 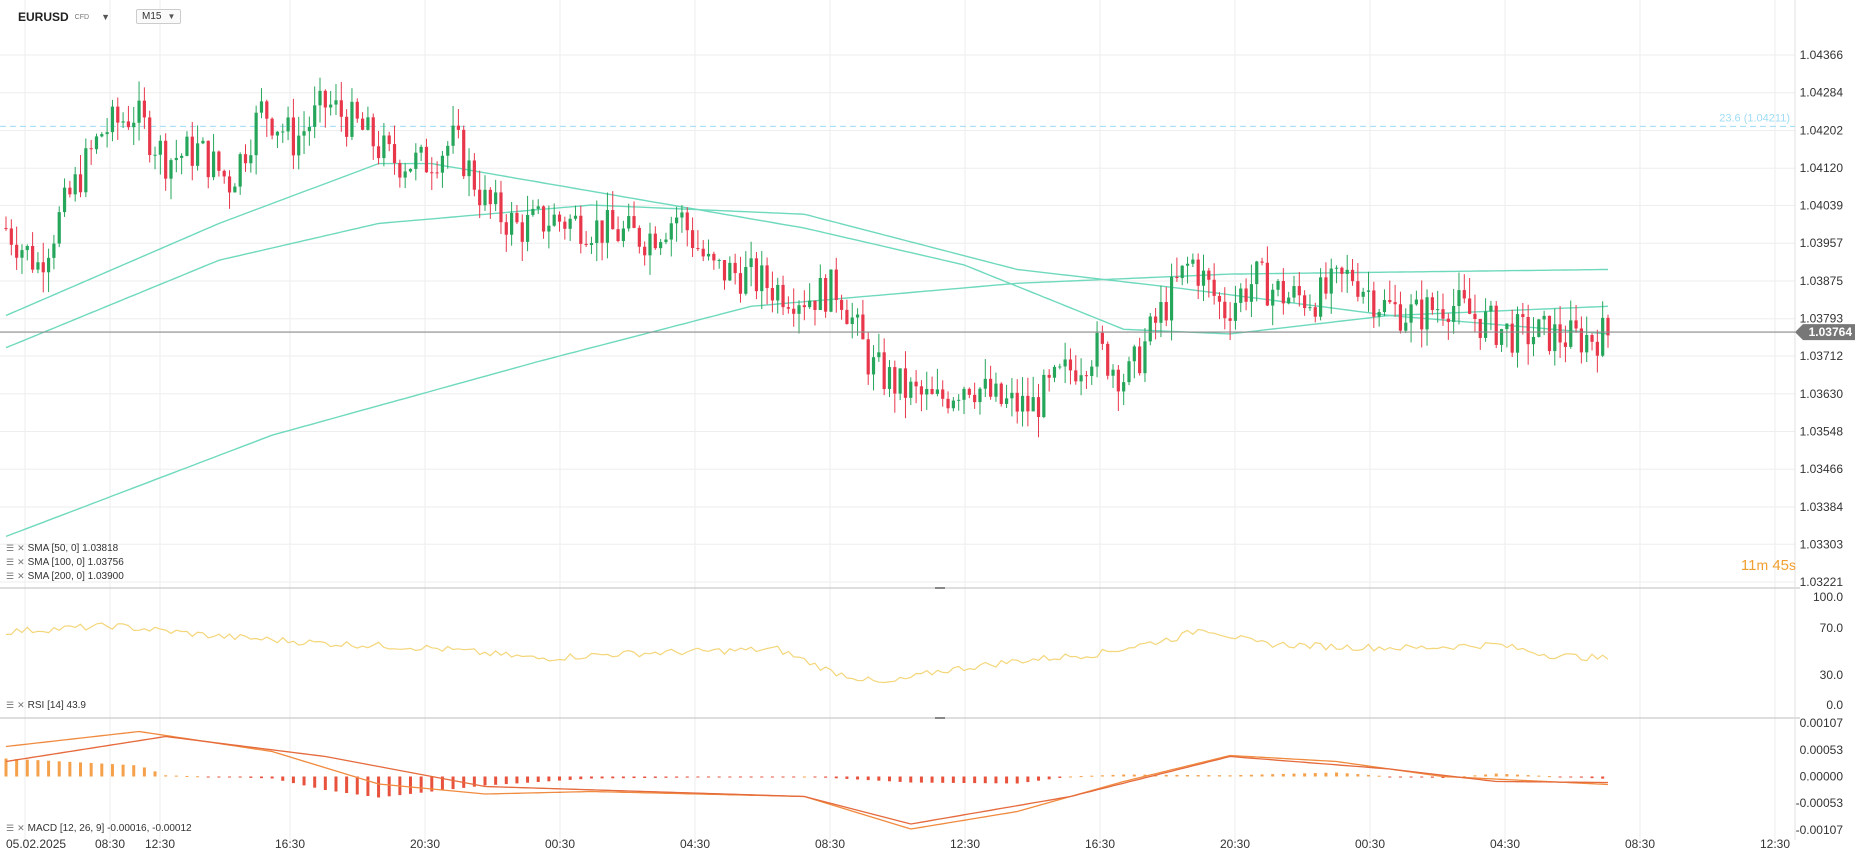 What do you see at coordinates (1828, 597) in the screenshot?
I see `rsi-tick-label: 100.0` at bounding box center [1828, 597].